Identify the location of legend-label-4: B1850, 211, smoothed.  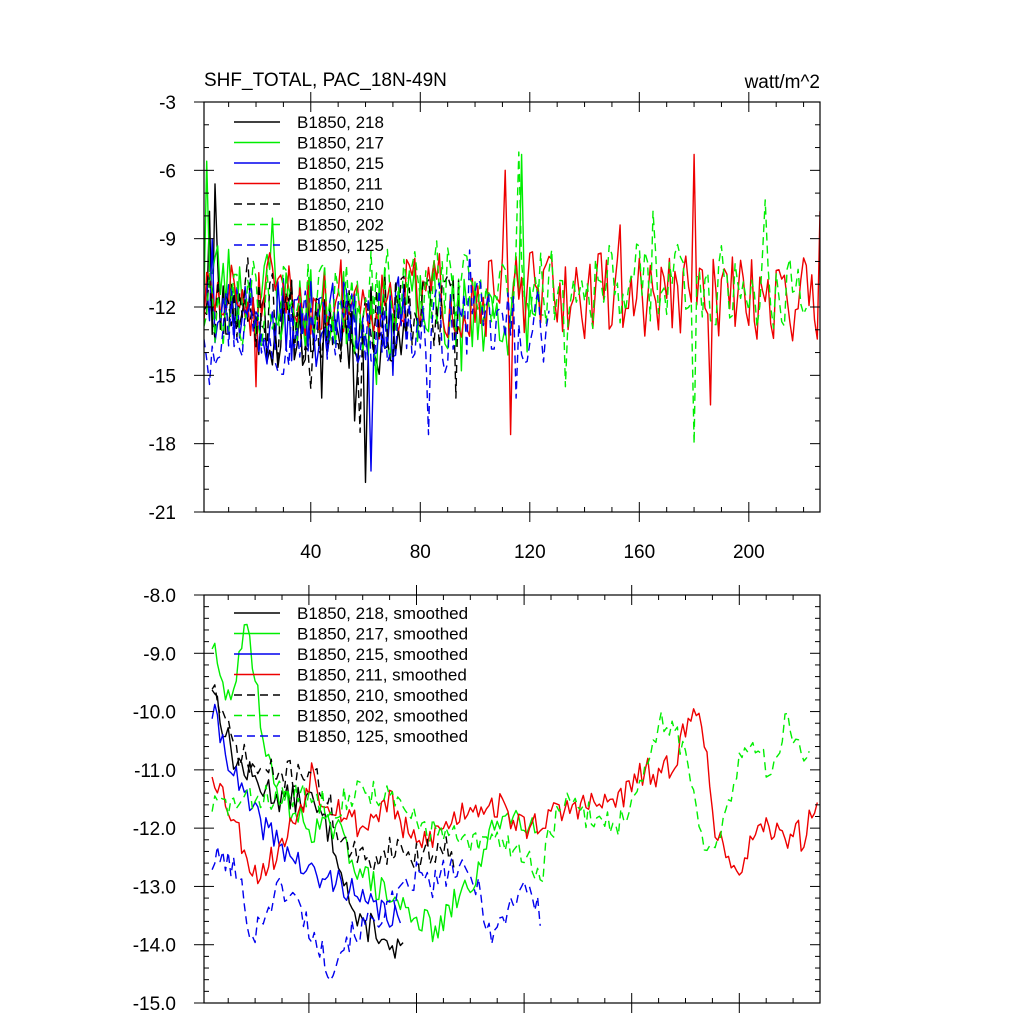
(382, 675).